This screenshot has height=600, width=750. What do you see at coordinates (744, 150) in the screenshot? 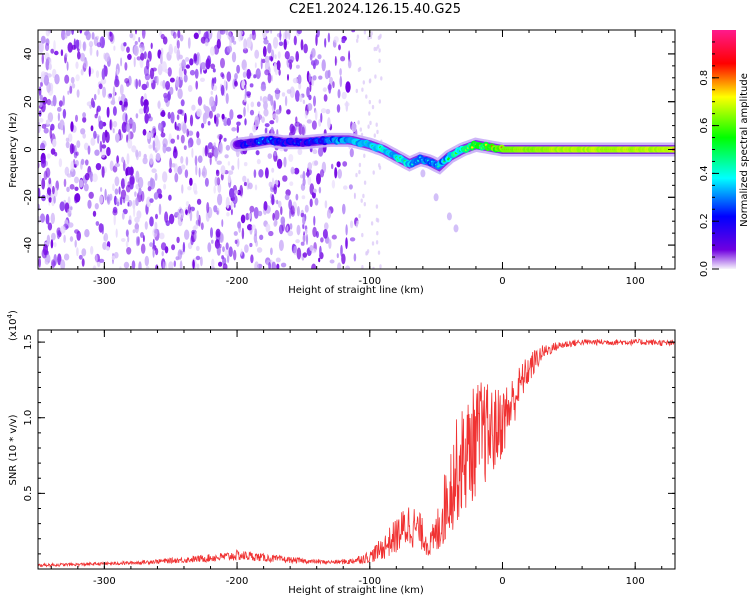
I see `colorbar-label: Normalized spectral amplitude` at bounding box center [744, 150].